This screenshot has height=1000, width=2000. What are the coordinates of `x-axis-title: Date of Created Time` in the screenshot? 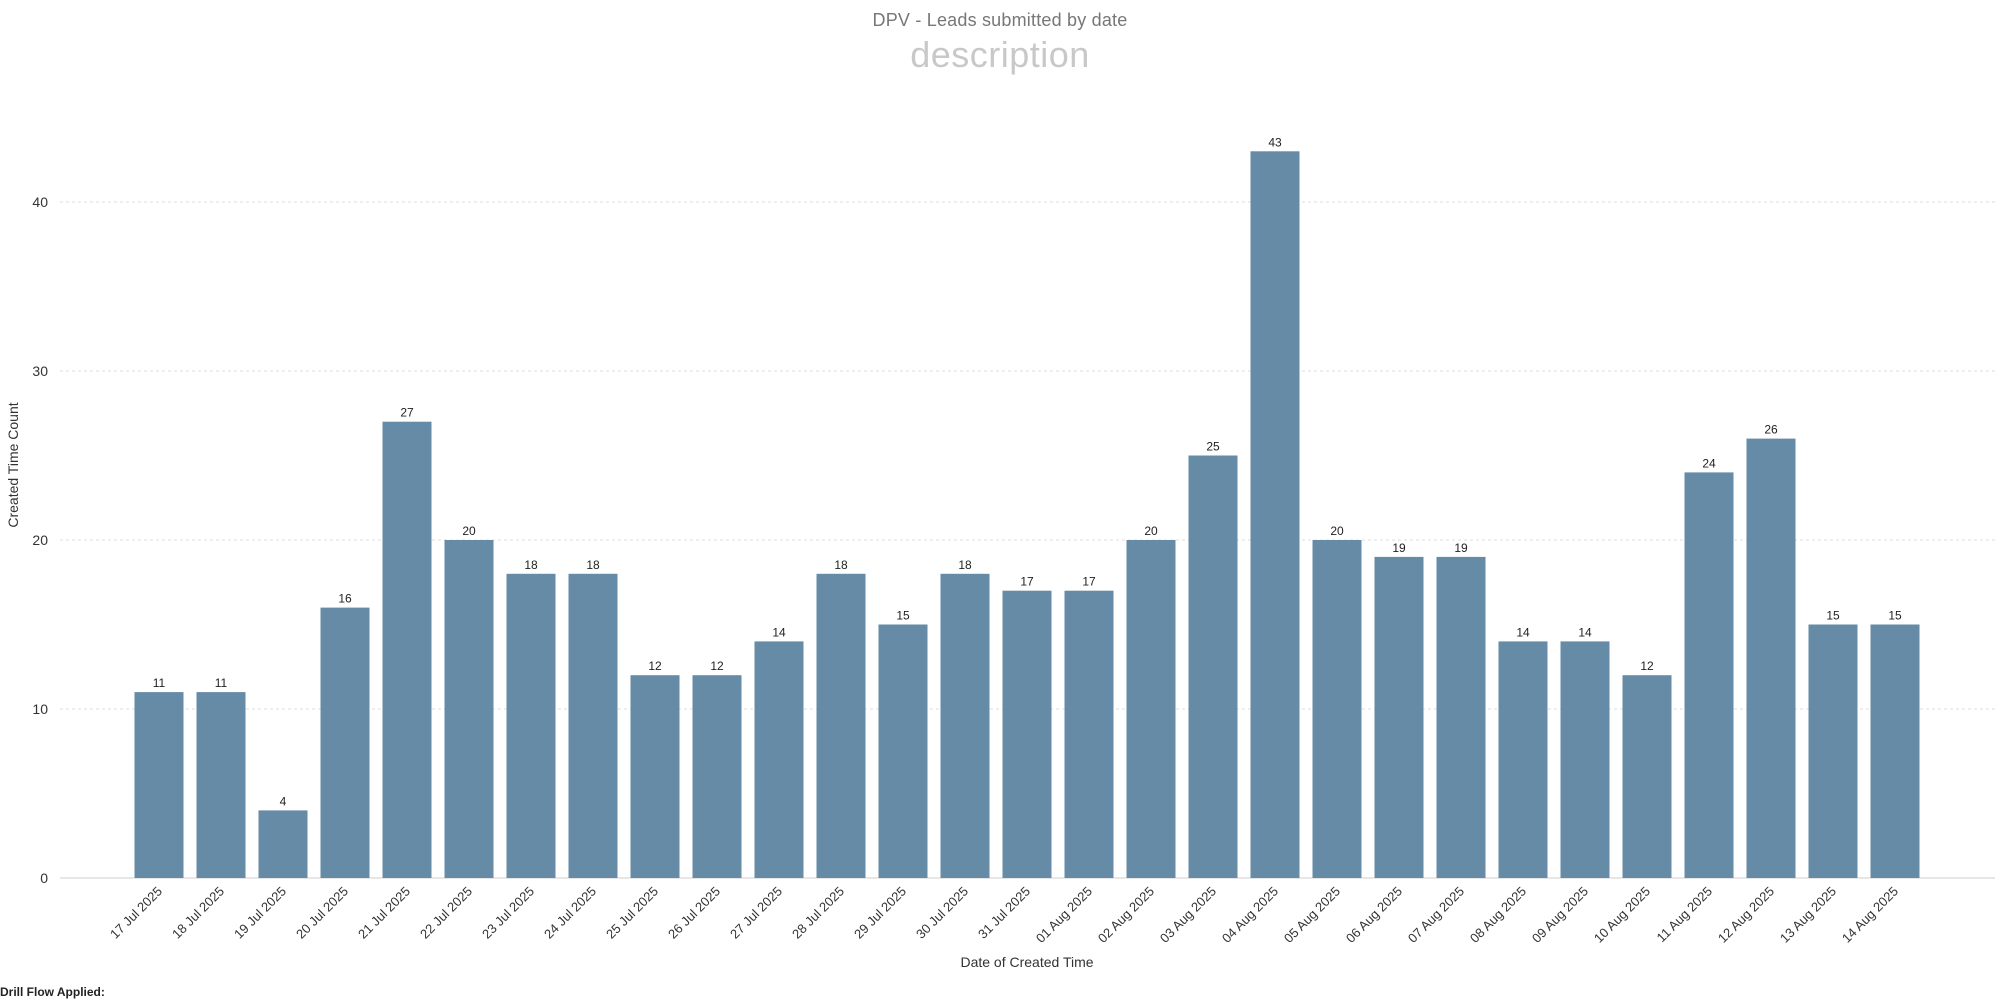 It's located at (1026, 962).